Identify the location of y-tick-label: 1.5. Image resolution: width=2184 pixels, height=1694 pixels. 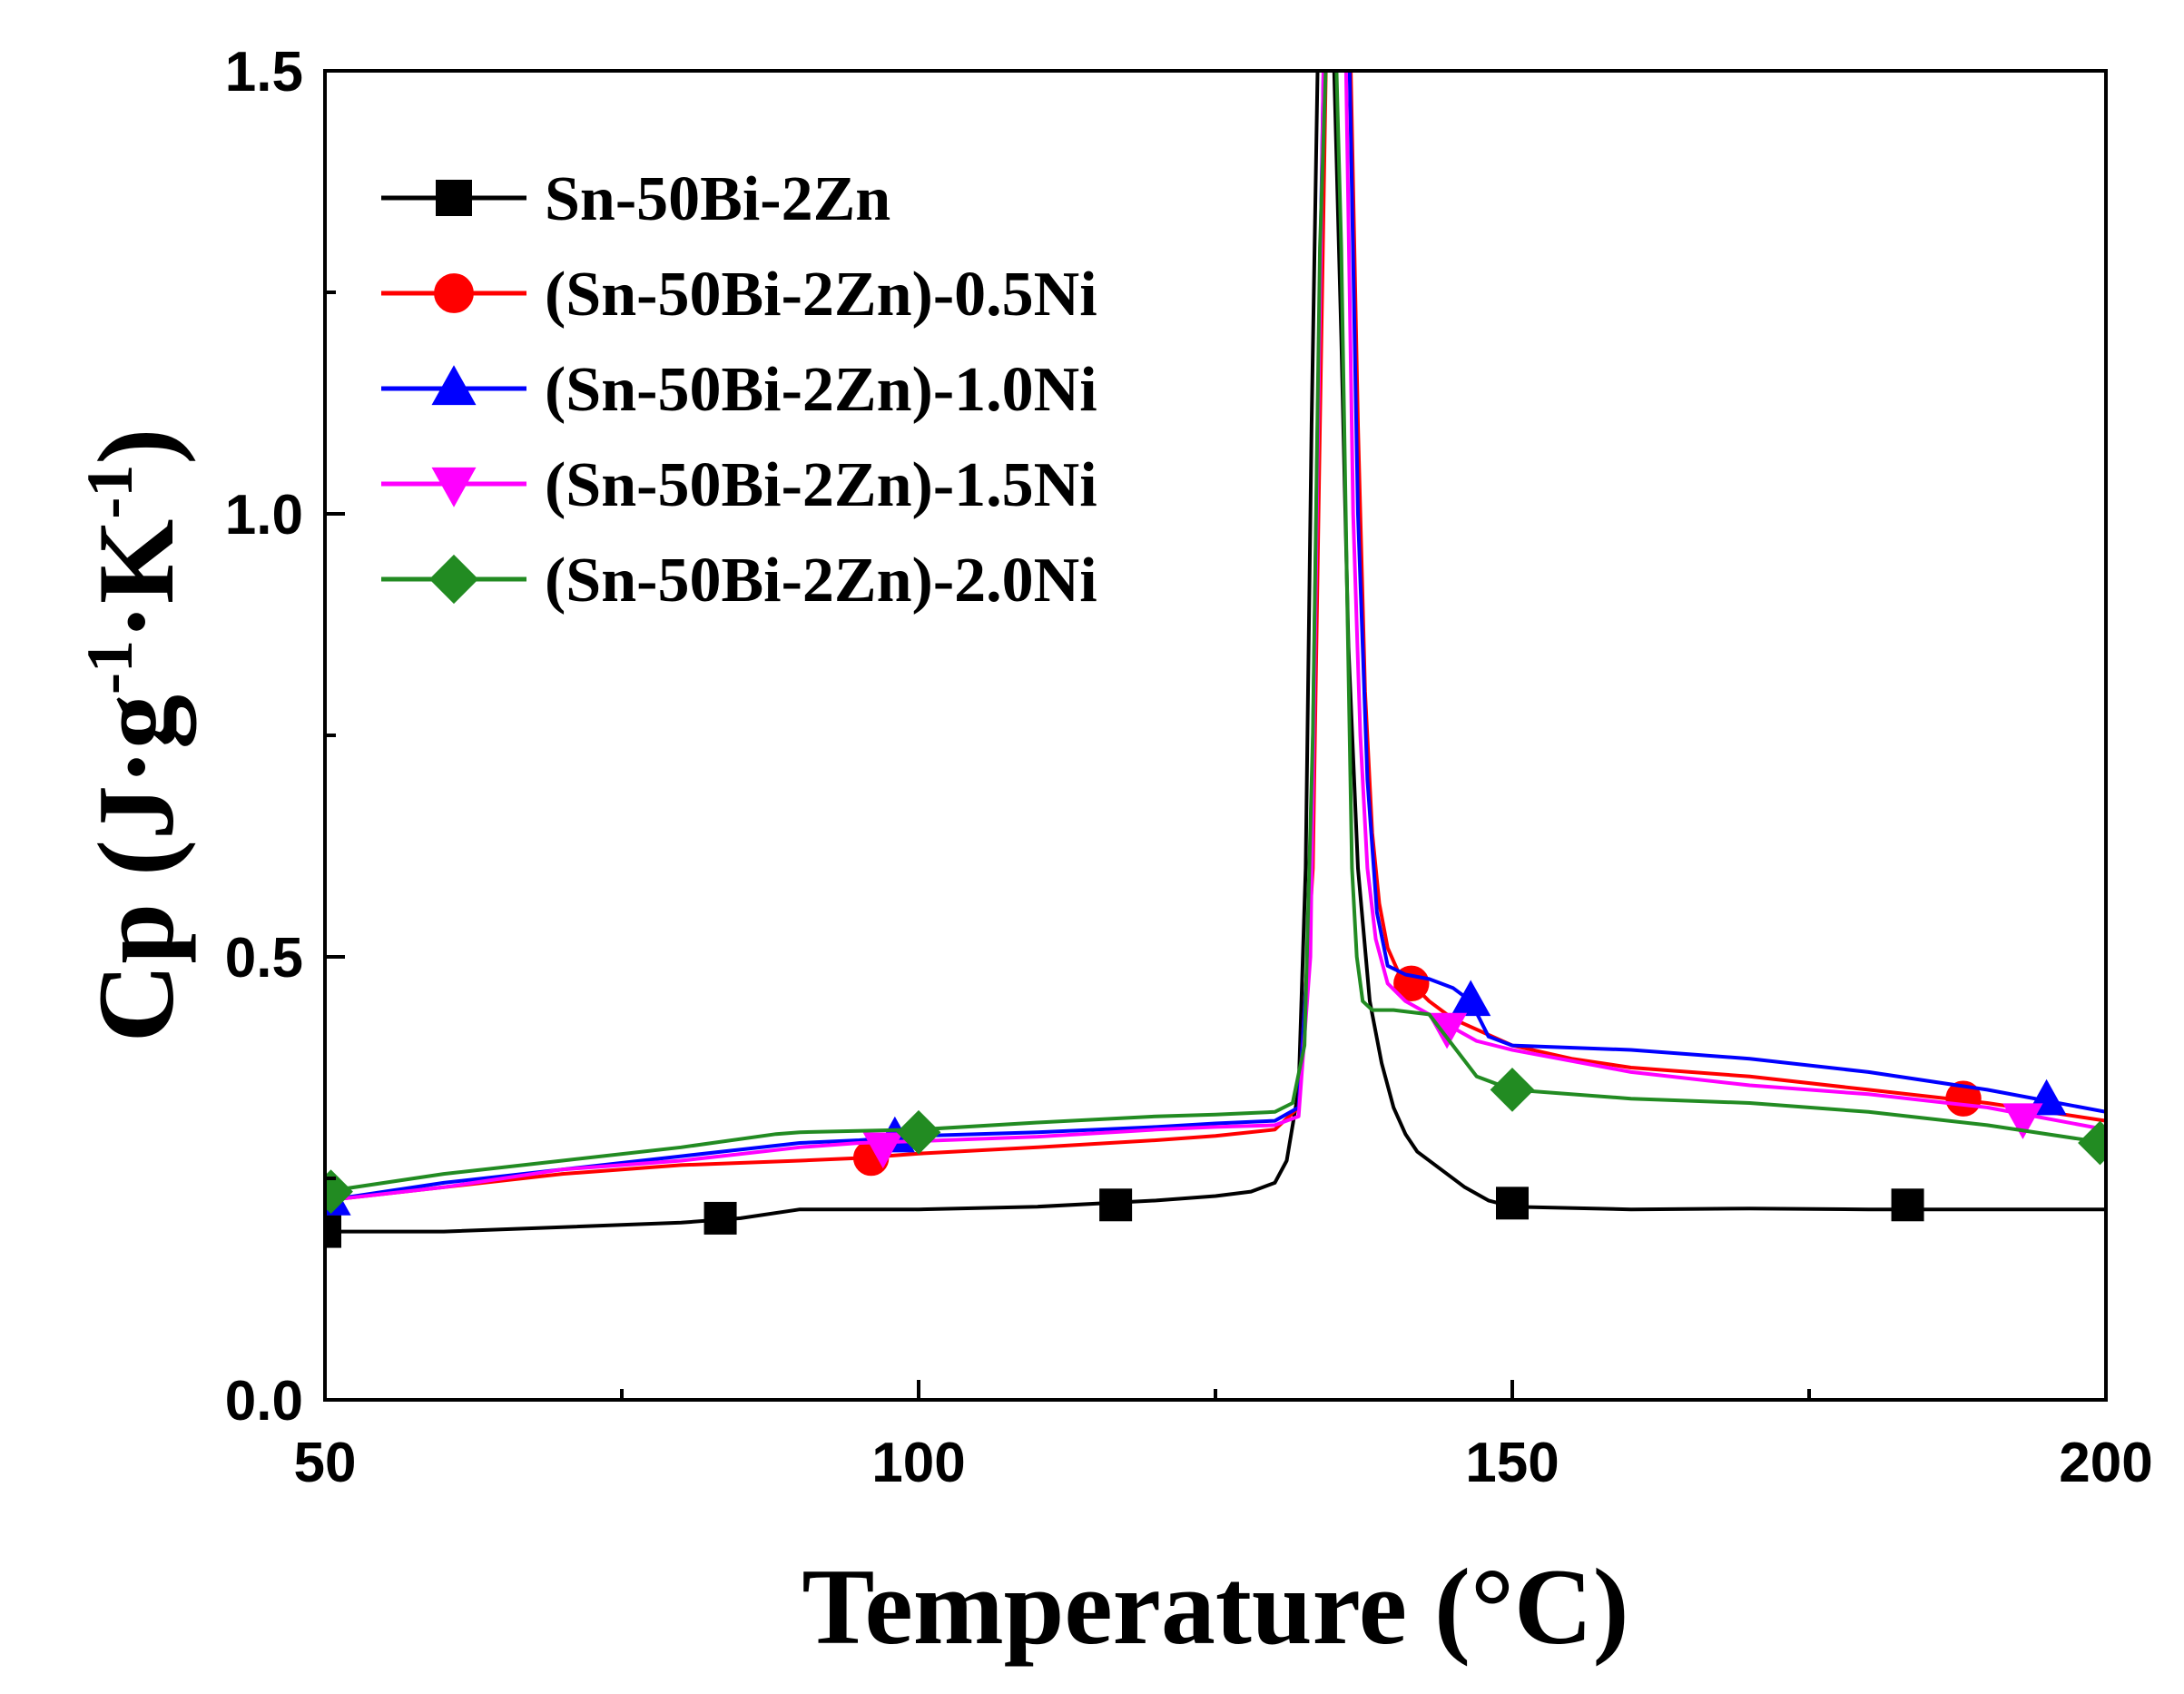
(264, 72).